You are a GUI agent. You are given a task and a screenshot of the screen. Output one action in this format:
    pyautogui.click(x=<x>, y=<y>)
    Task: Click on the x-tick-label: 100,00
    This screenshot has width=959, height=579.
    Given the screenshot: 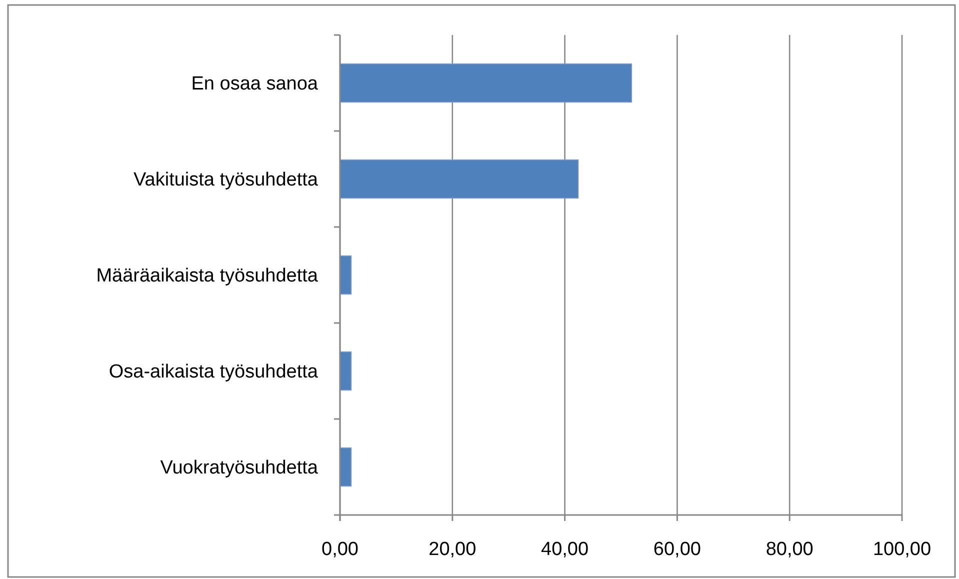 What is the action you would take?
    pyautogui.click(x=902, y=549)
    